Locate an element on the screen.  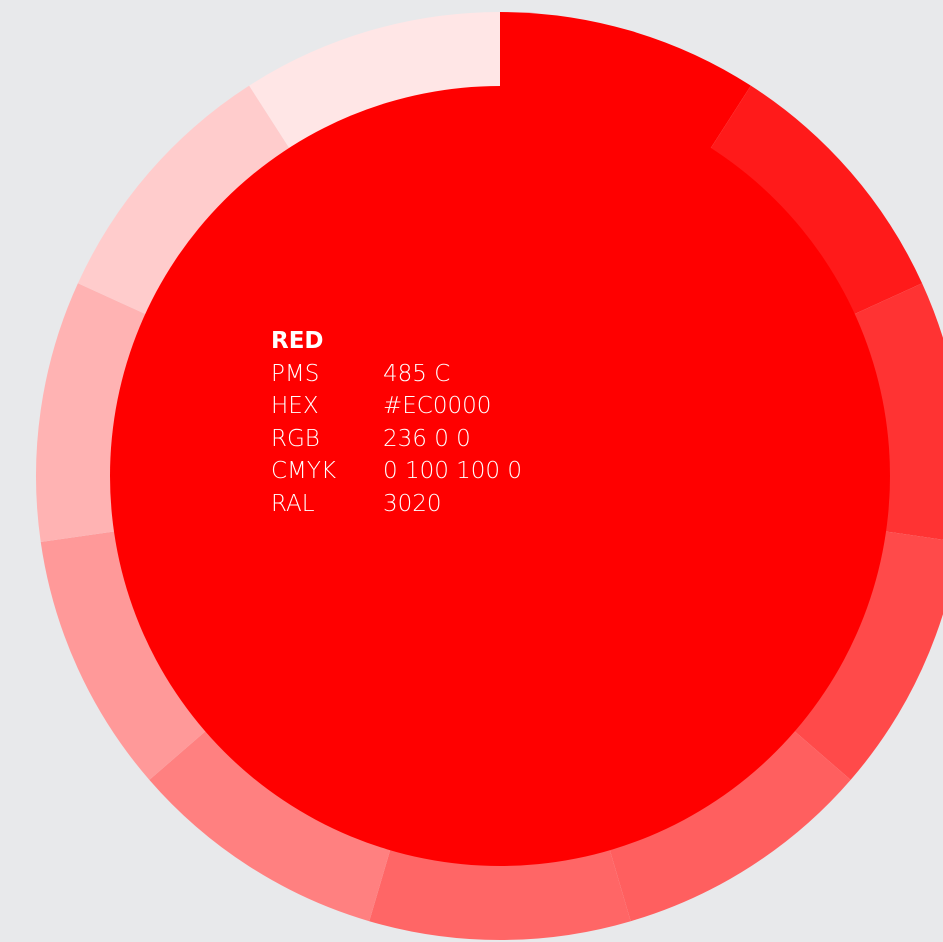
spec-value-pms: 485 C is located at coordinates (417, 373).